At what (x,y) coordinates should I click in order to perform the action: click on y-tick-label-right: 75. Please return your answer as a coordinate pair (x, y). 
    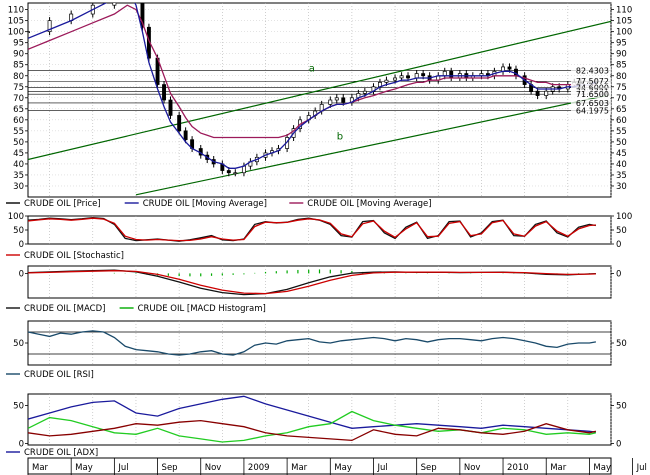
    Looking at the image, I should click on (621, 88).